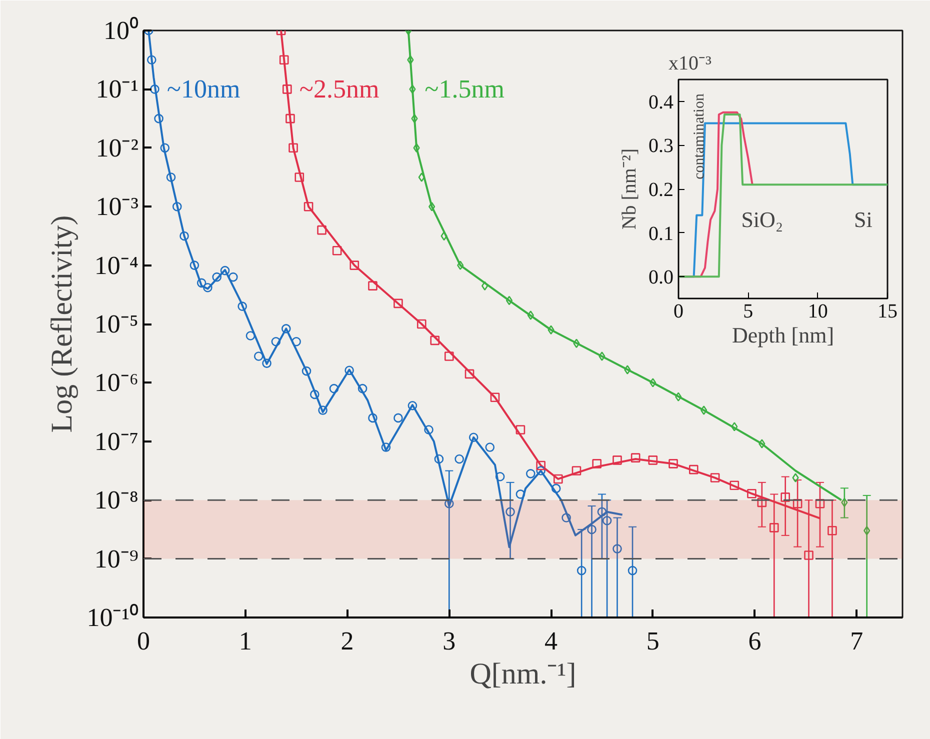  What do you see at coordinates (699, 136) in the screenshot?
I see `annotation: contamination` at bounding box center [699, 136].